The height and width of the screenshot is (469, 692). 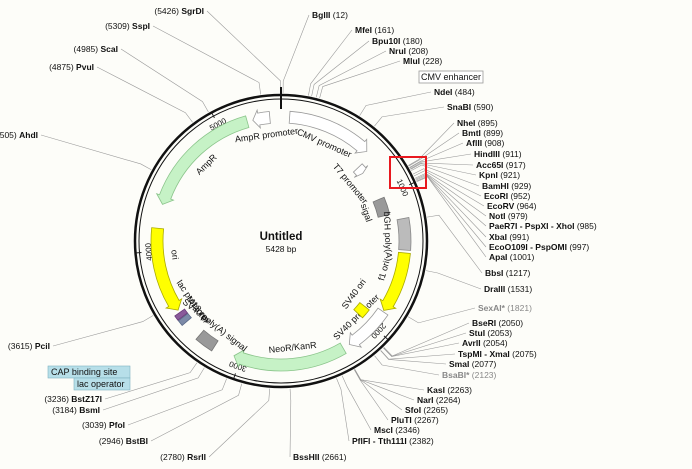 I want to click on site-label-scai: (4985) ScaI, so click(x=96, y=49).